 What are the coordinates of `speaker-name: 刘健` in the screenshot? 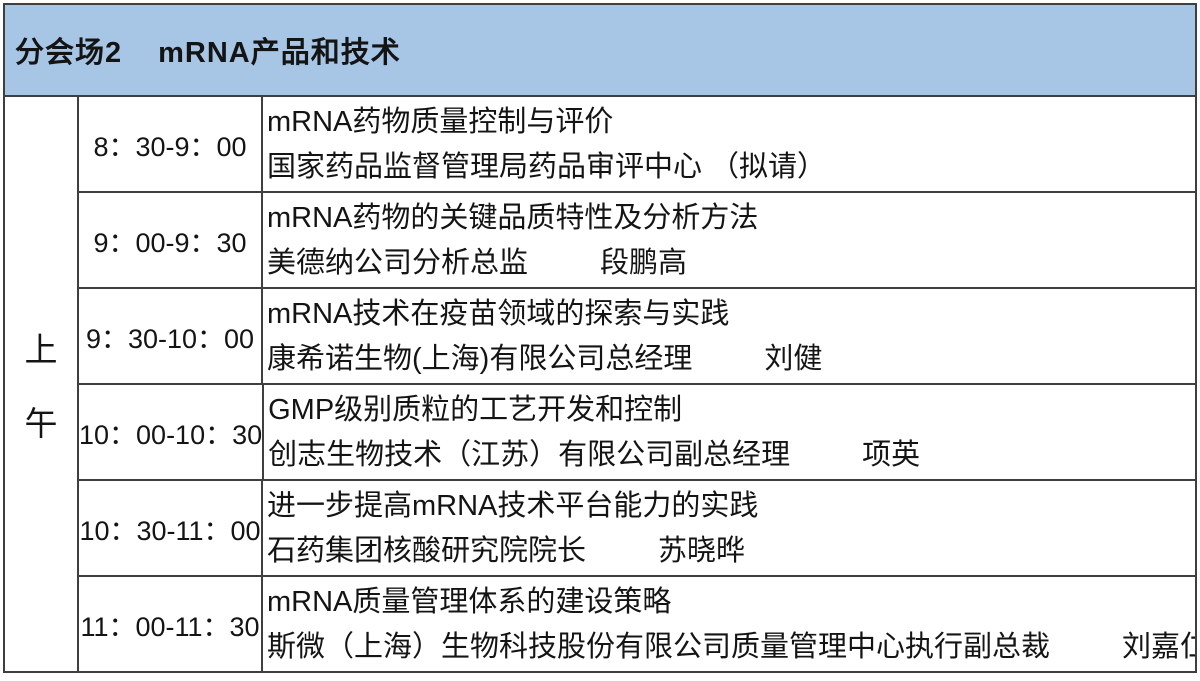 It's located at (793, 358).